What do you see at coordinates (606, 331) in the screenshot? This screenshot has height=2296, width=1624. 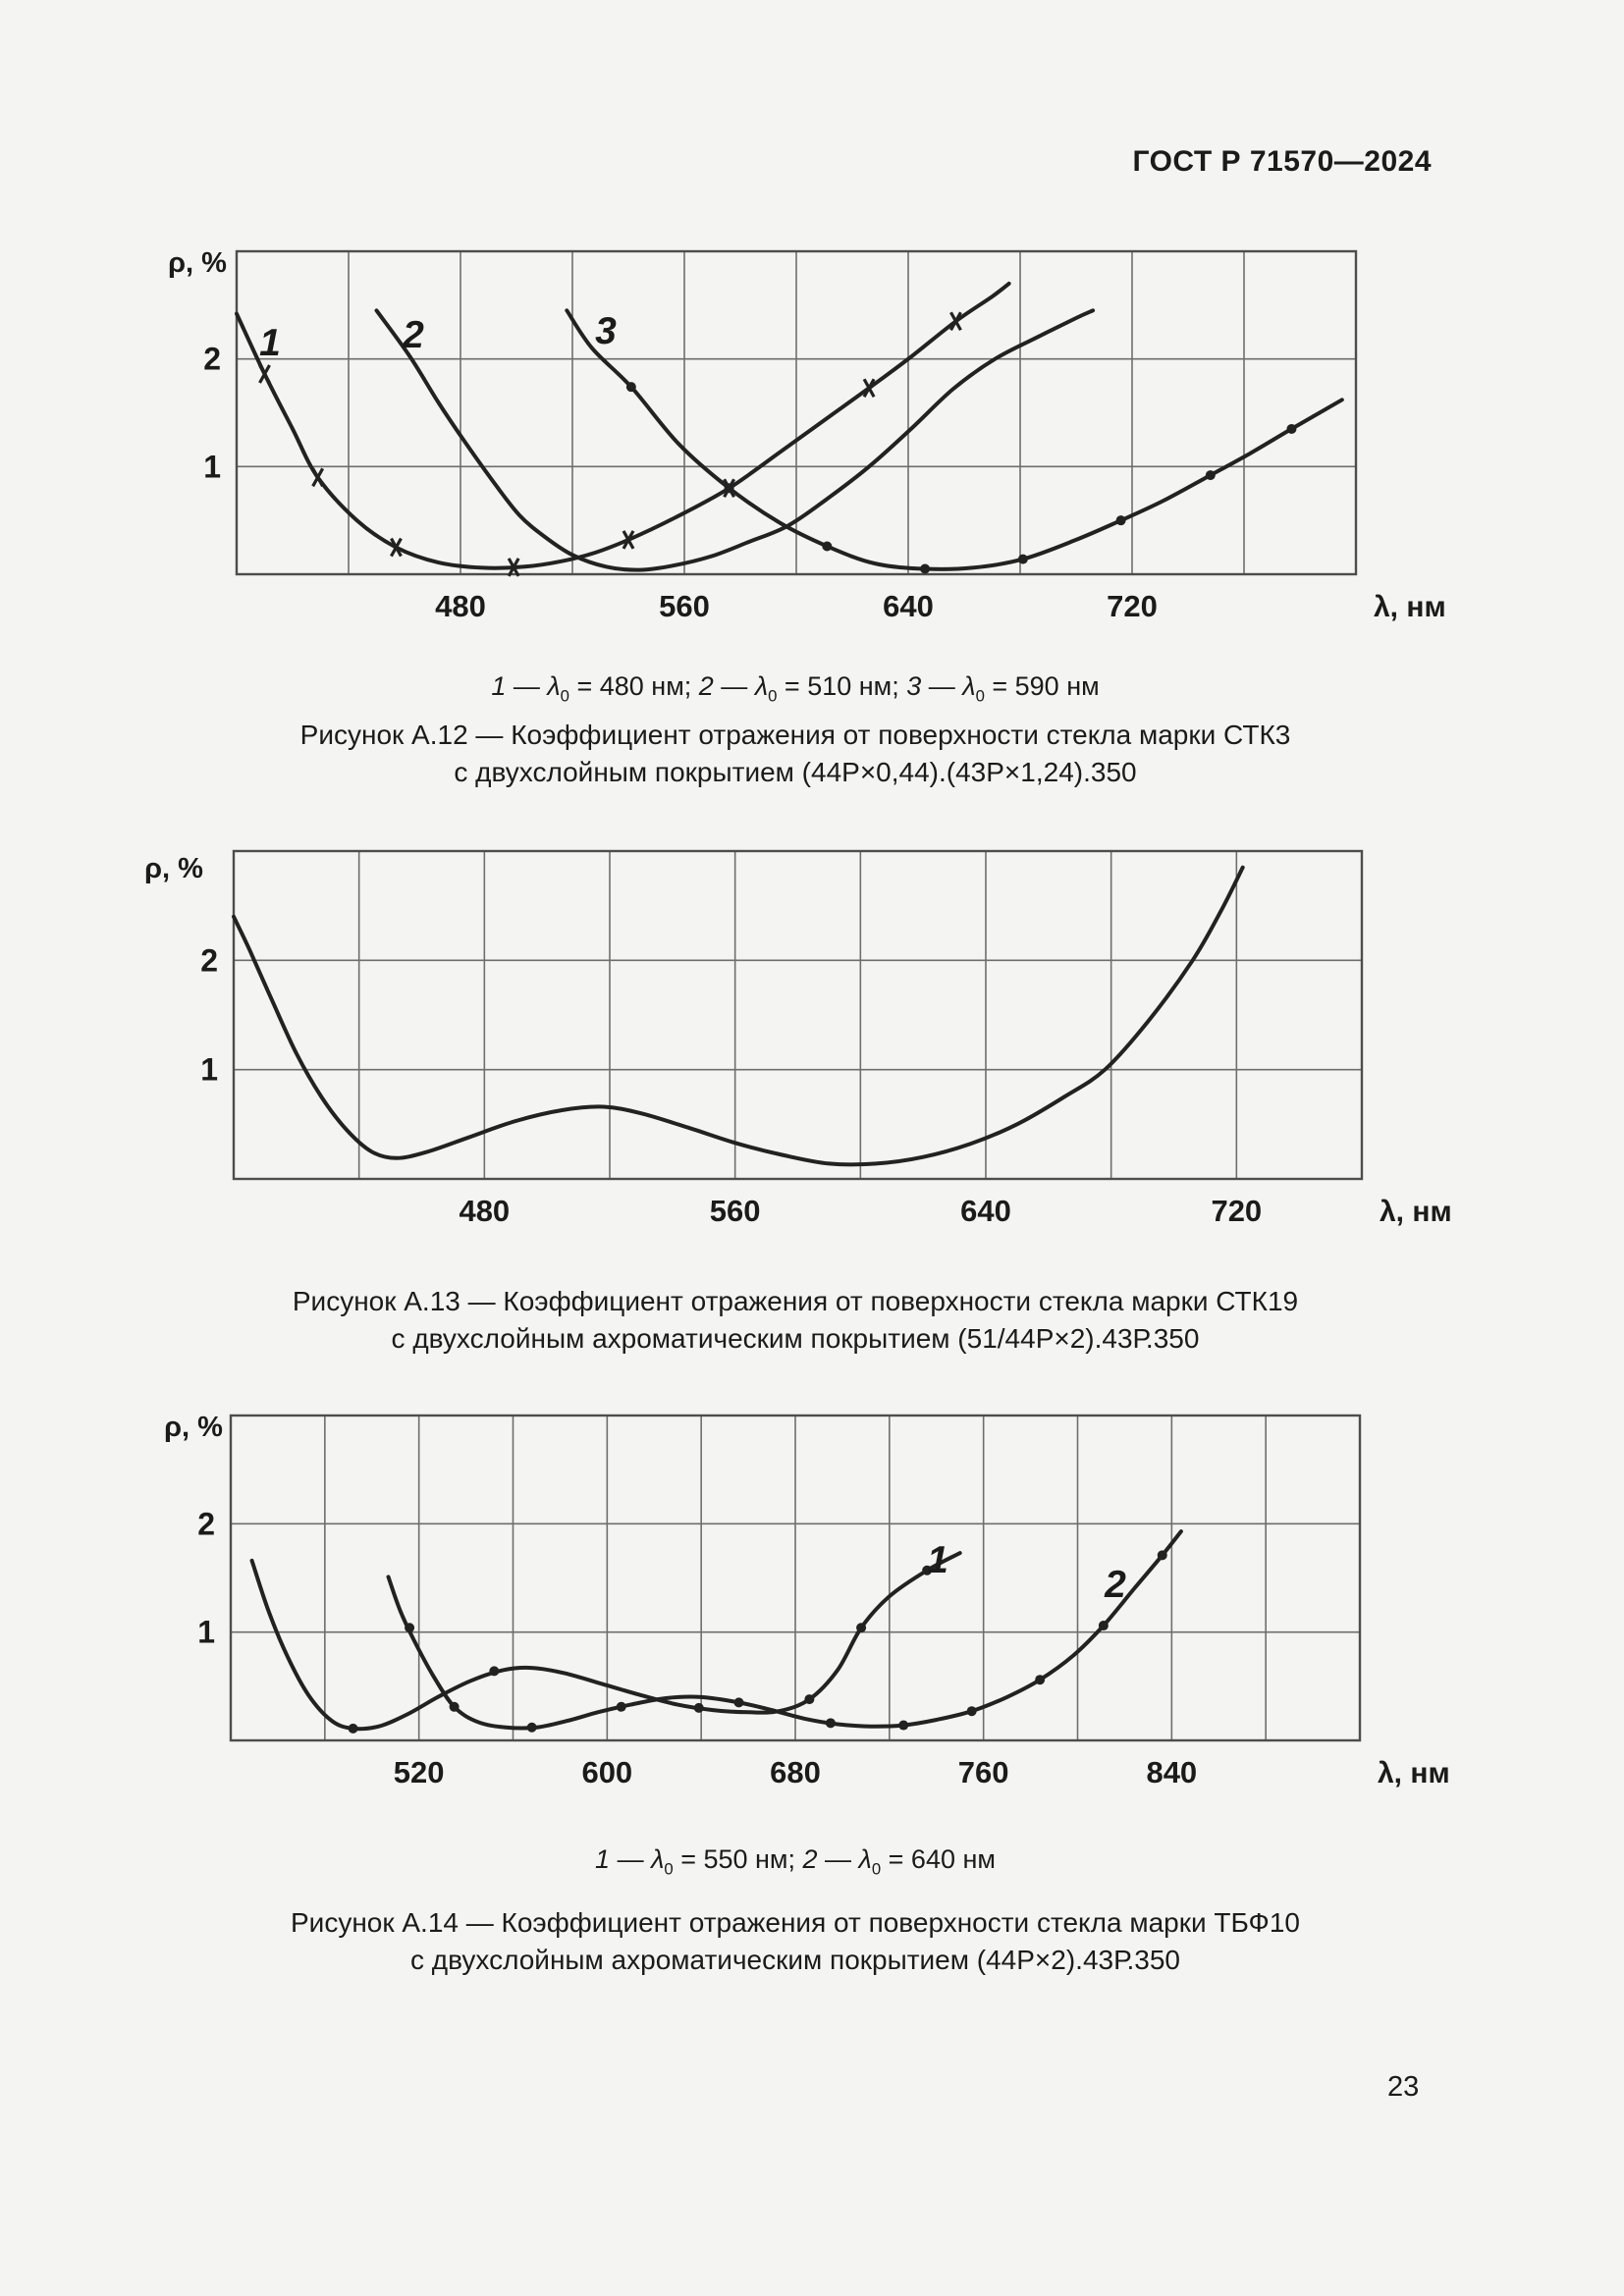 I see `curve-number-label: 3` at bounding box center [606, 331].